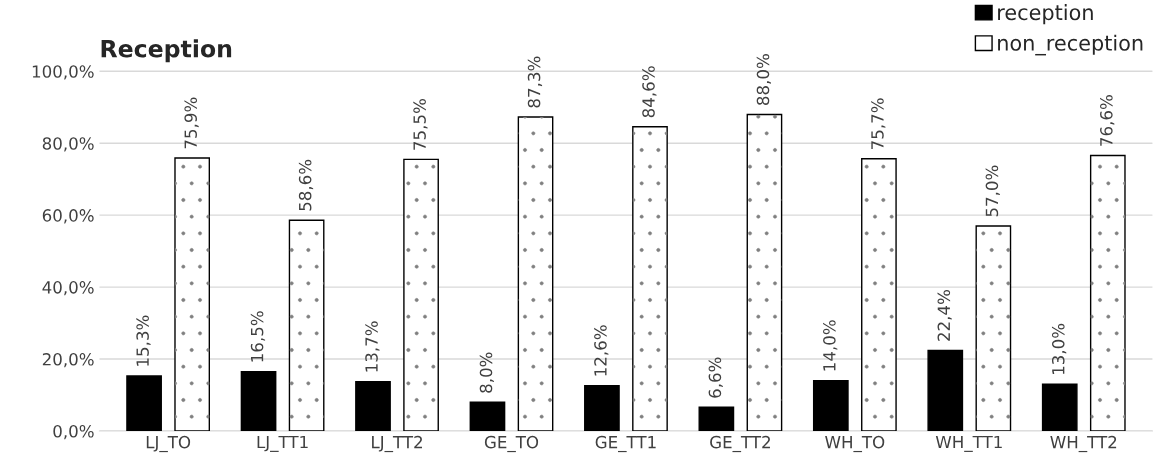 The width and height of the screenshot is (1170, 471). I want to click on x-tick-label: LJ_TO, so click(168, 444).